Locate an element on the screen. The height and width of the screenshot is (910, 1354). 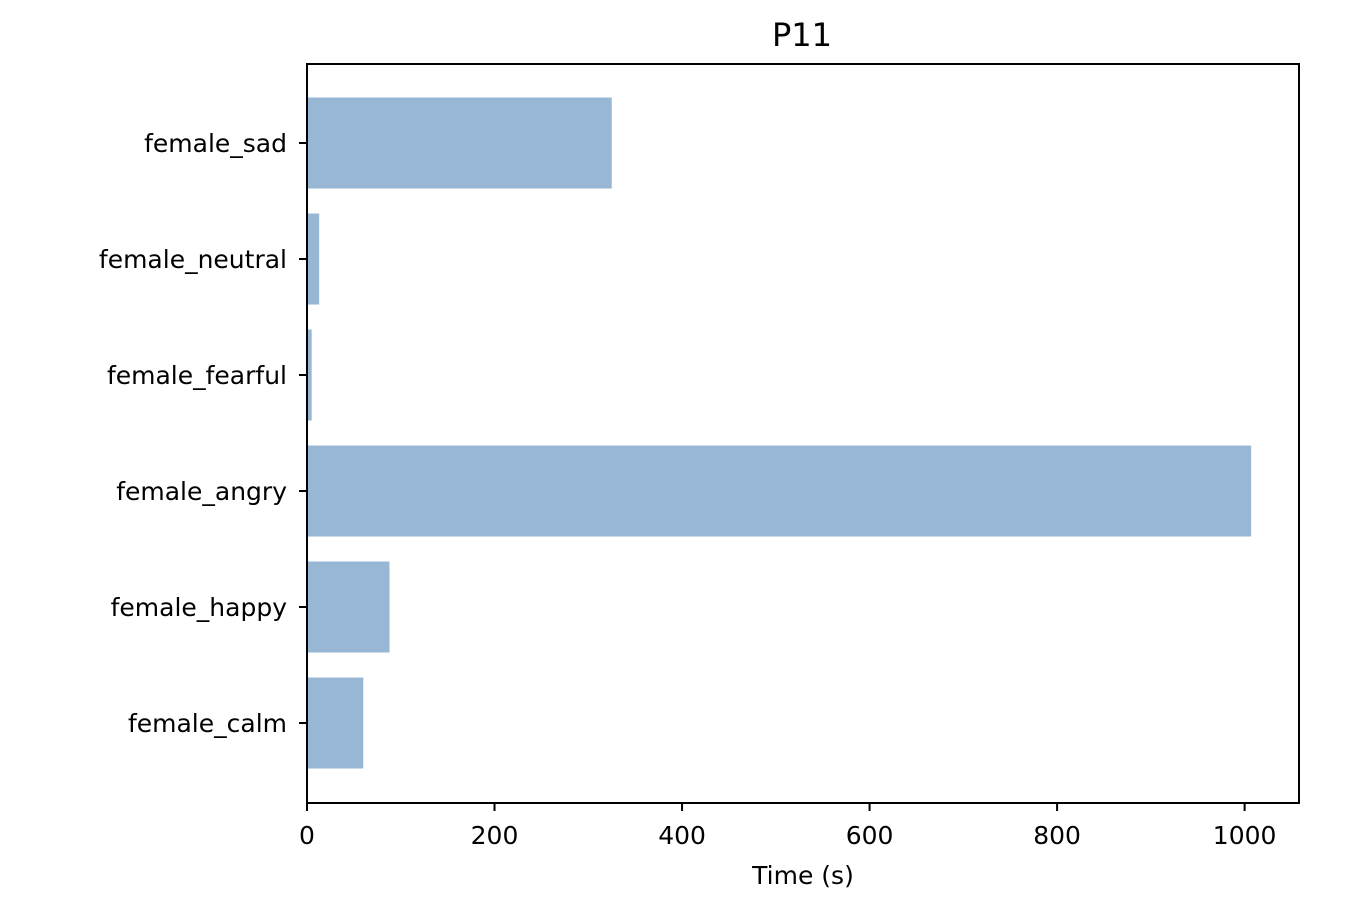
x-tick-label: 1000 is located at coordinates (1245, 835).